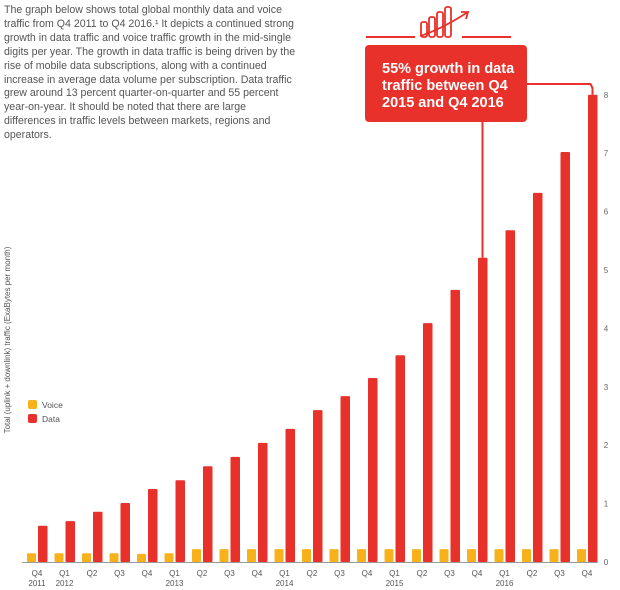  What do you see at coordinates (285, 583) in the screenshot?
I see `x-tick-year: 2014` at bounding box center [285, 583].